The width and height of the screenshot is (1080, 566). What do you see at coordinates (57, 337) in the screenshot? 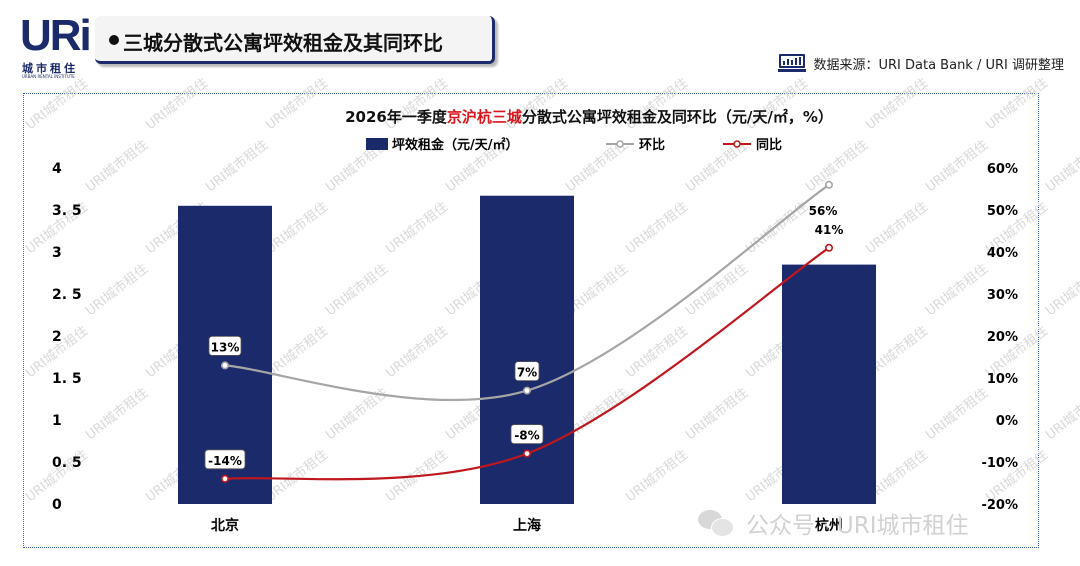
I see `left-tick-label: 2` at bounding box center [57, 337].